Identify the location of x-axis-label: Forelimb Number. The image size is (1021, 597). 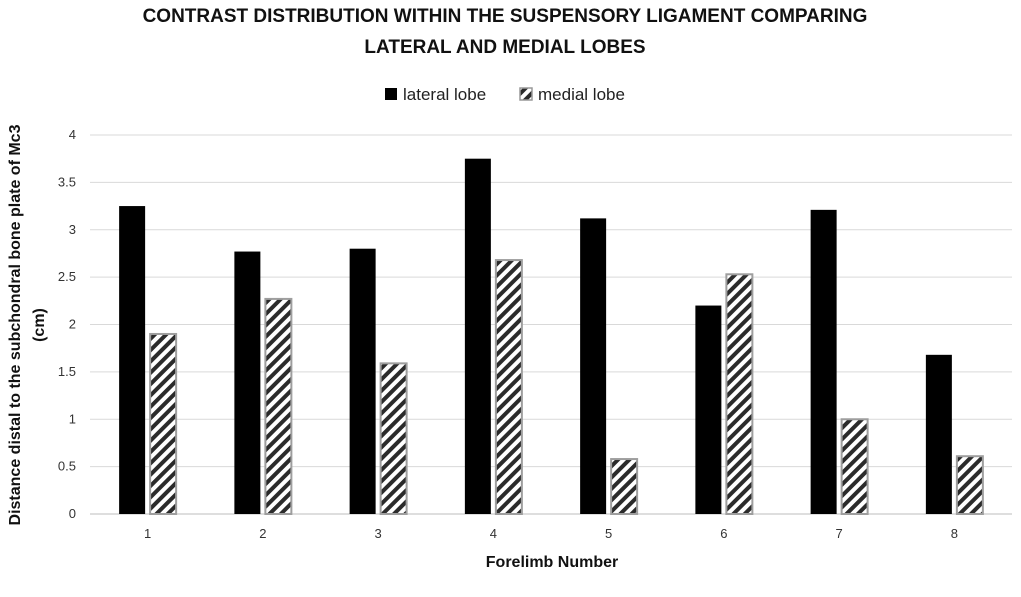
(552, 562).